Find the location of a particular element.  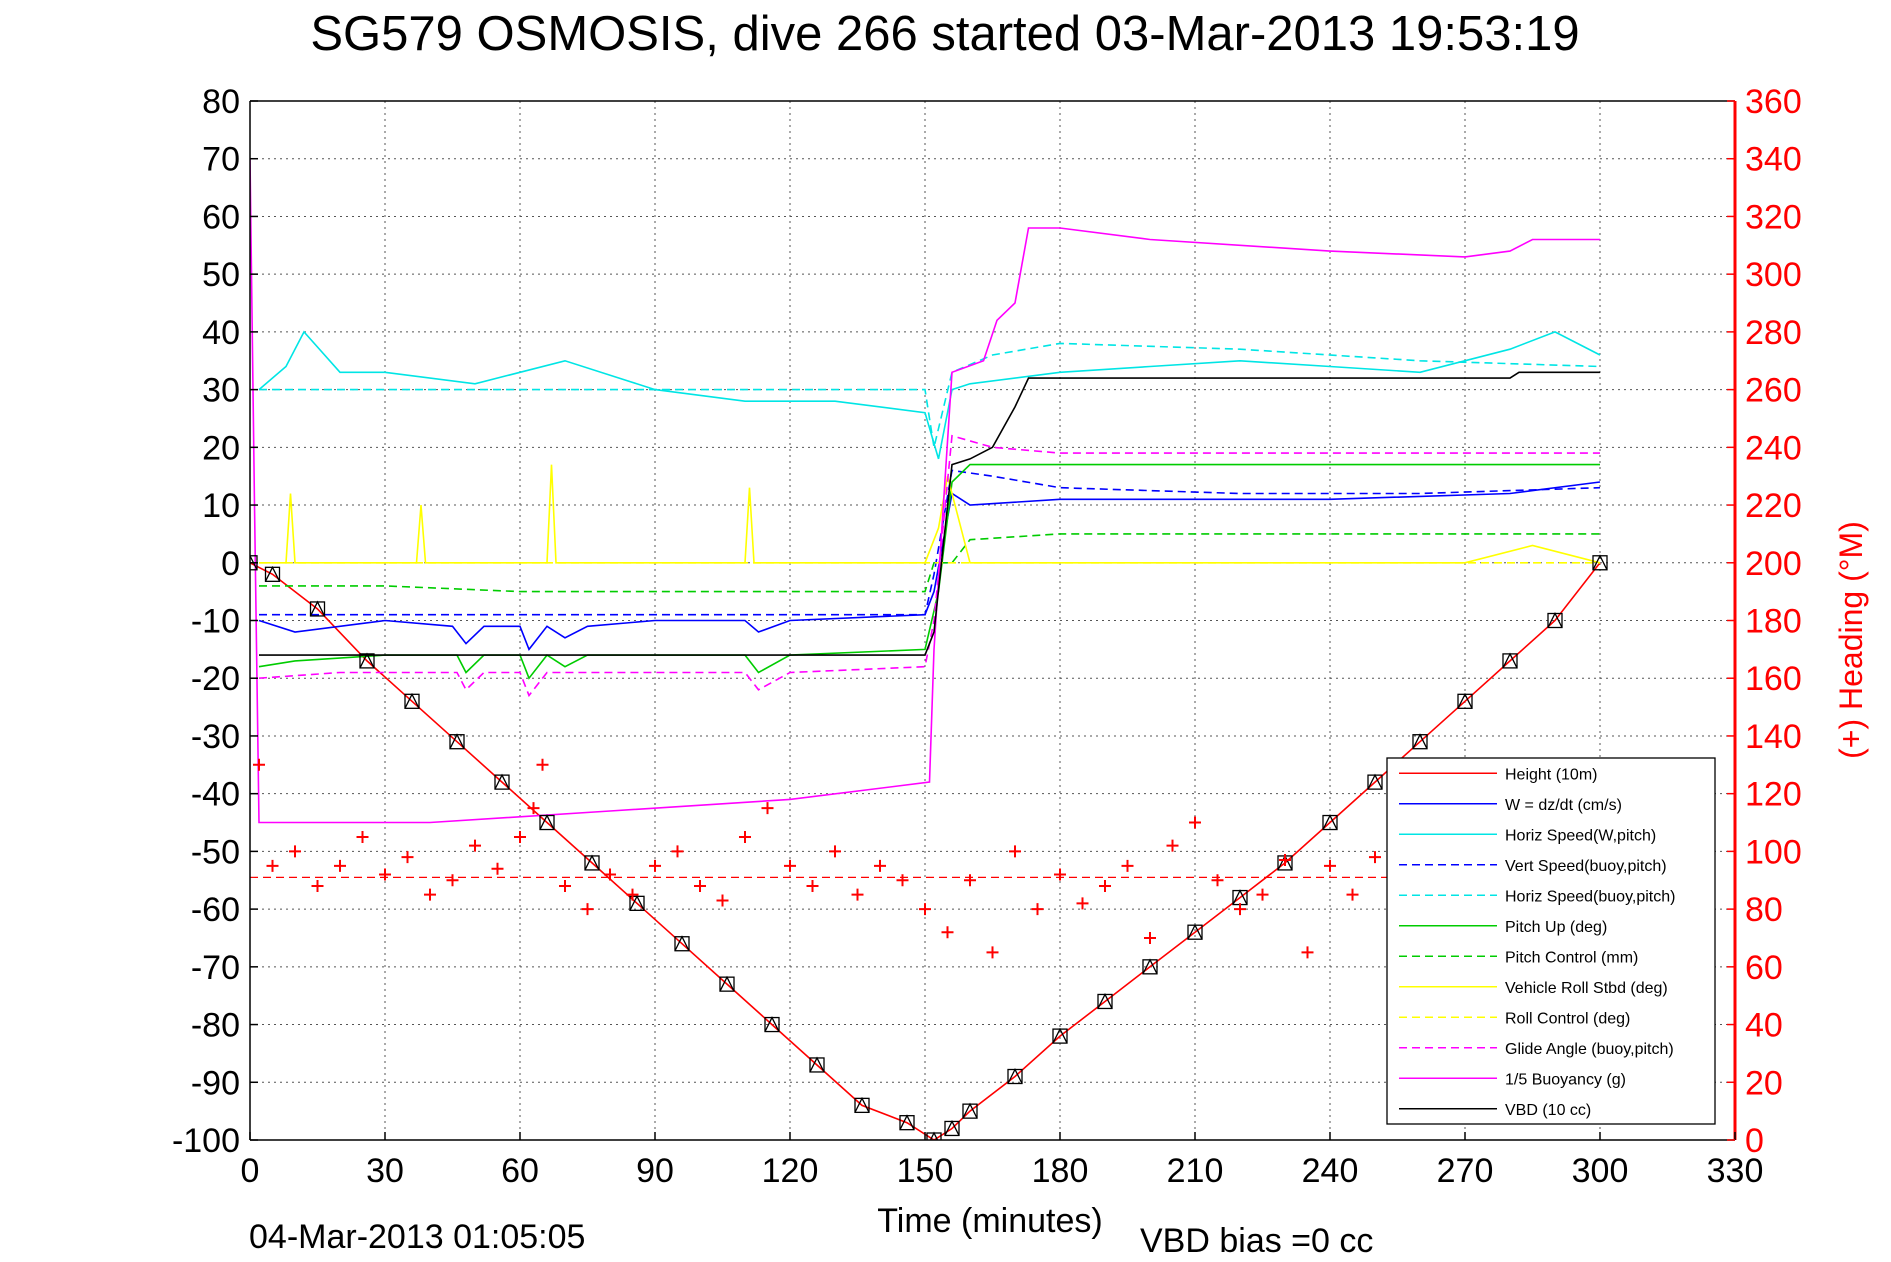

x-tick-label: 0 is located at coordinates (250, 1171).